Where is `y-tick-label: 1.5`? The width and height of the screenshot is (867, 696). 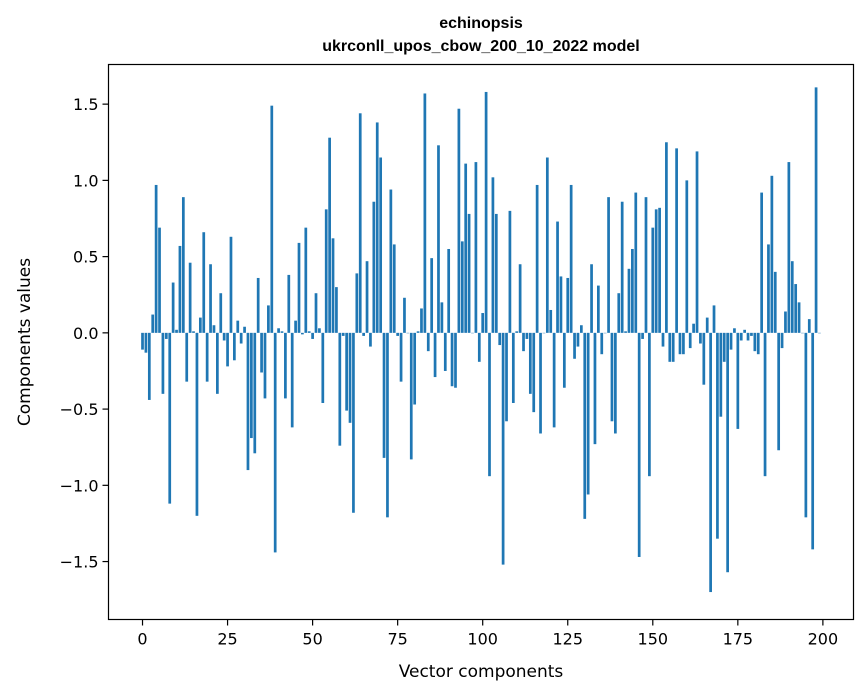
y-tick-label: 1.5 is located at coordinates (85, 104).